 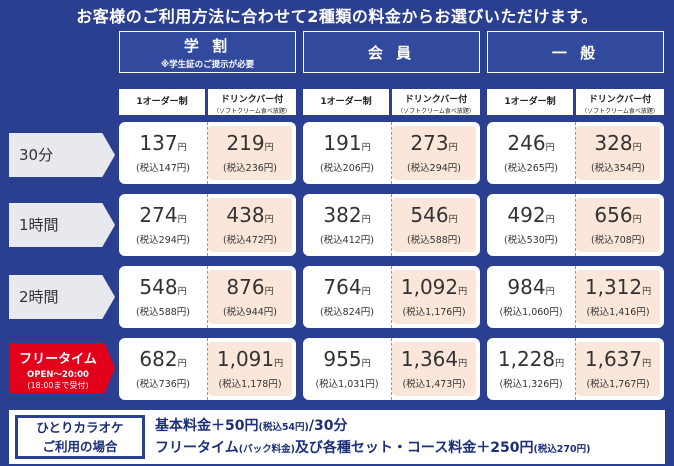 I want to click on price-card: 1,228円 (税込1,326円) 1,637円 (税込1,767円), so click(x=575, y=369).